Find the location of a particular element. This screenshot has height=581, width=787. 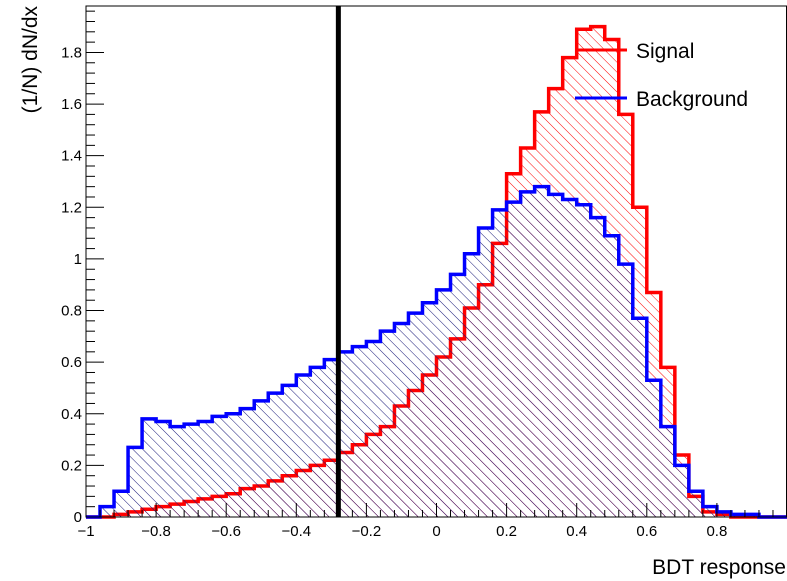

x-axis-title: BDT response is located at coordinates (719, 567).